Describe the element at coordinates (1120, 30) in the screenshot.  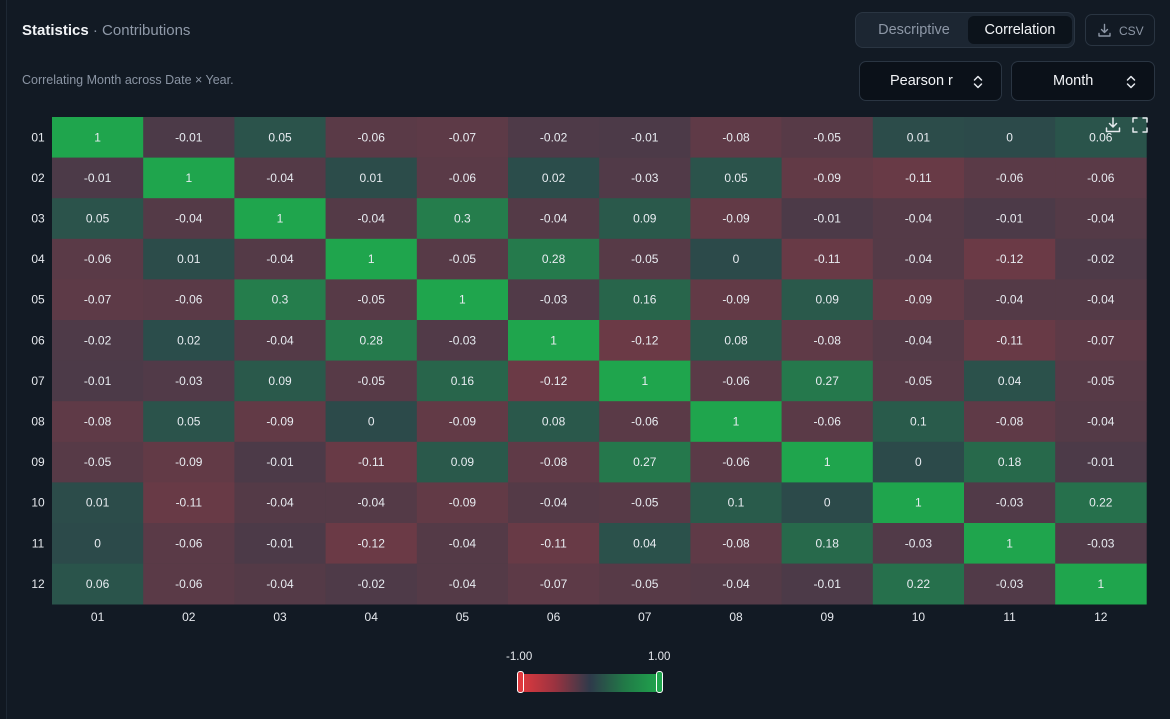
I see `export-csv-button: CSV` at that location.